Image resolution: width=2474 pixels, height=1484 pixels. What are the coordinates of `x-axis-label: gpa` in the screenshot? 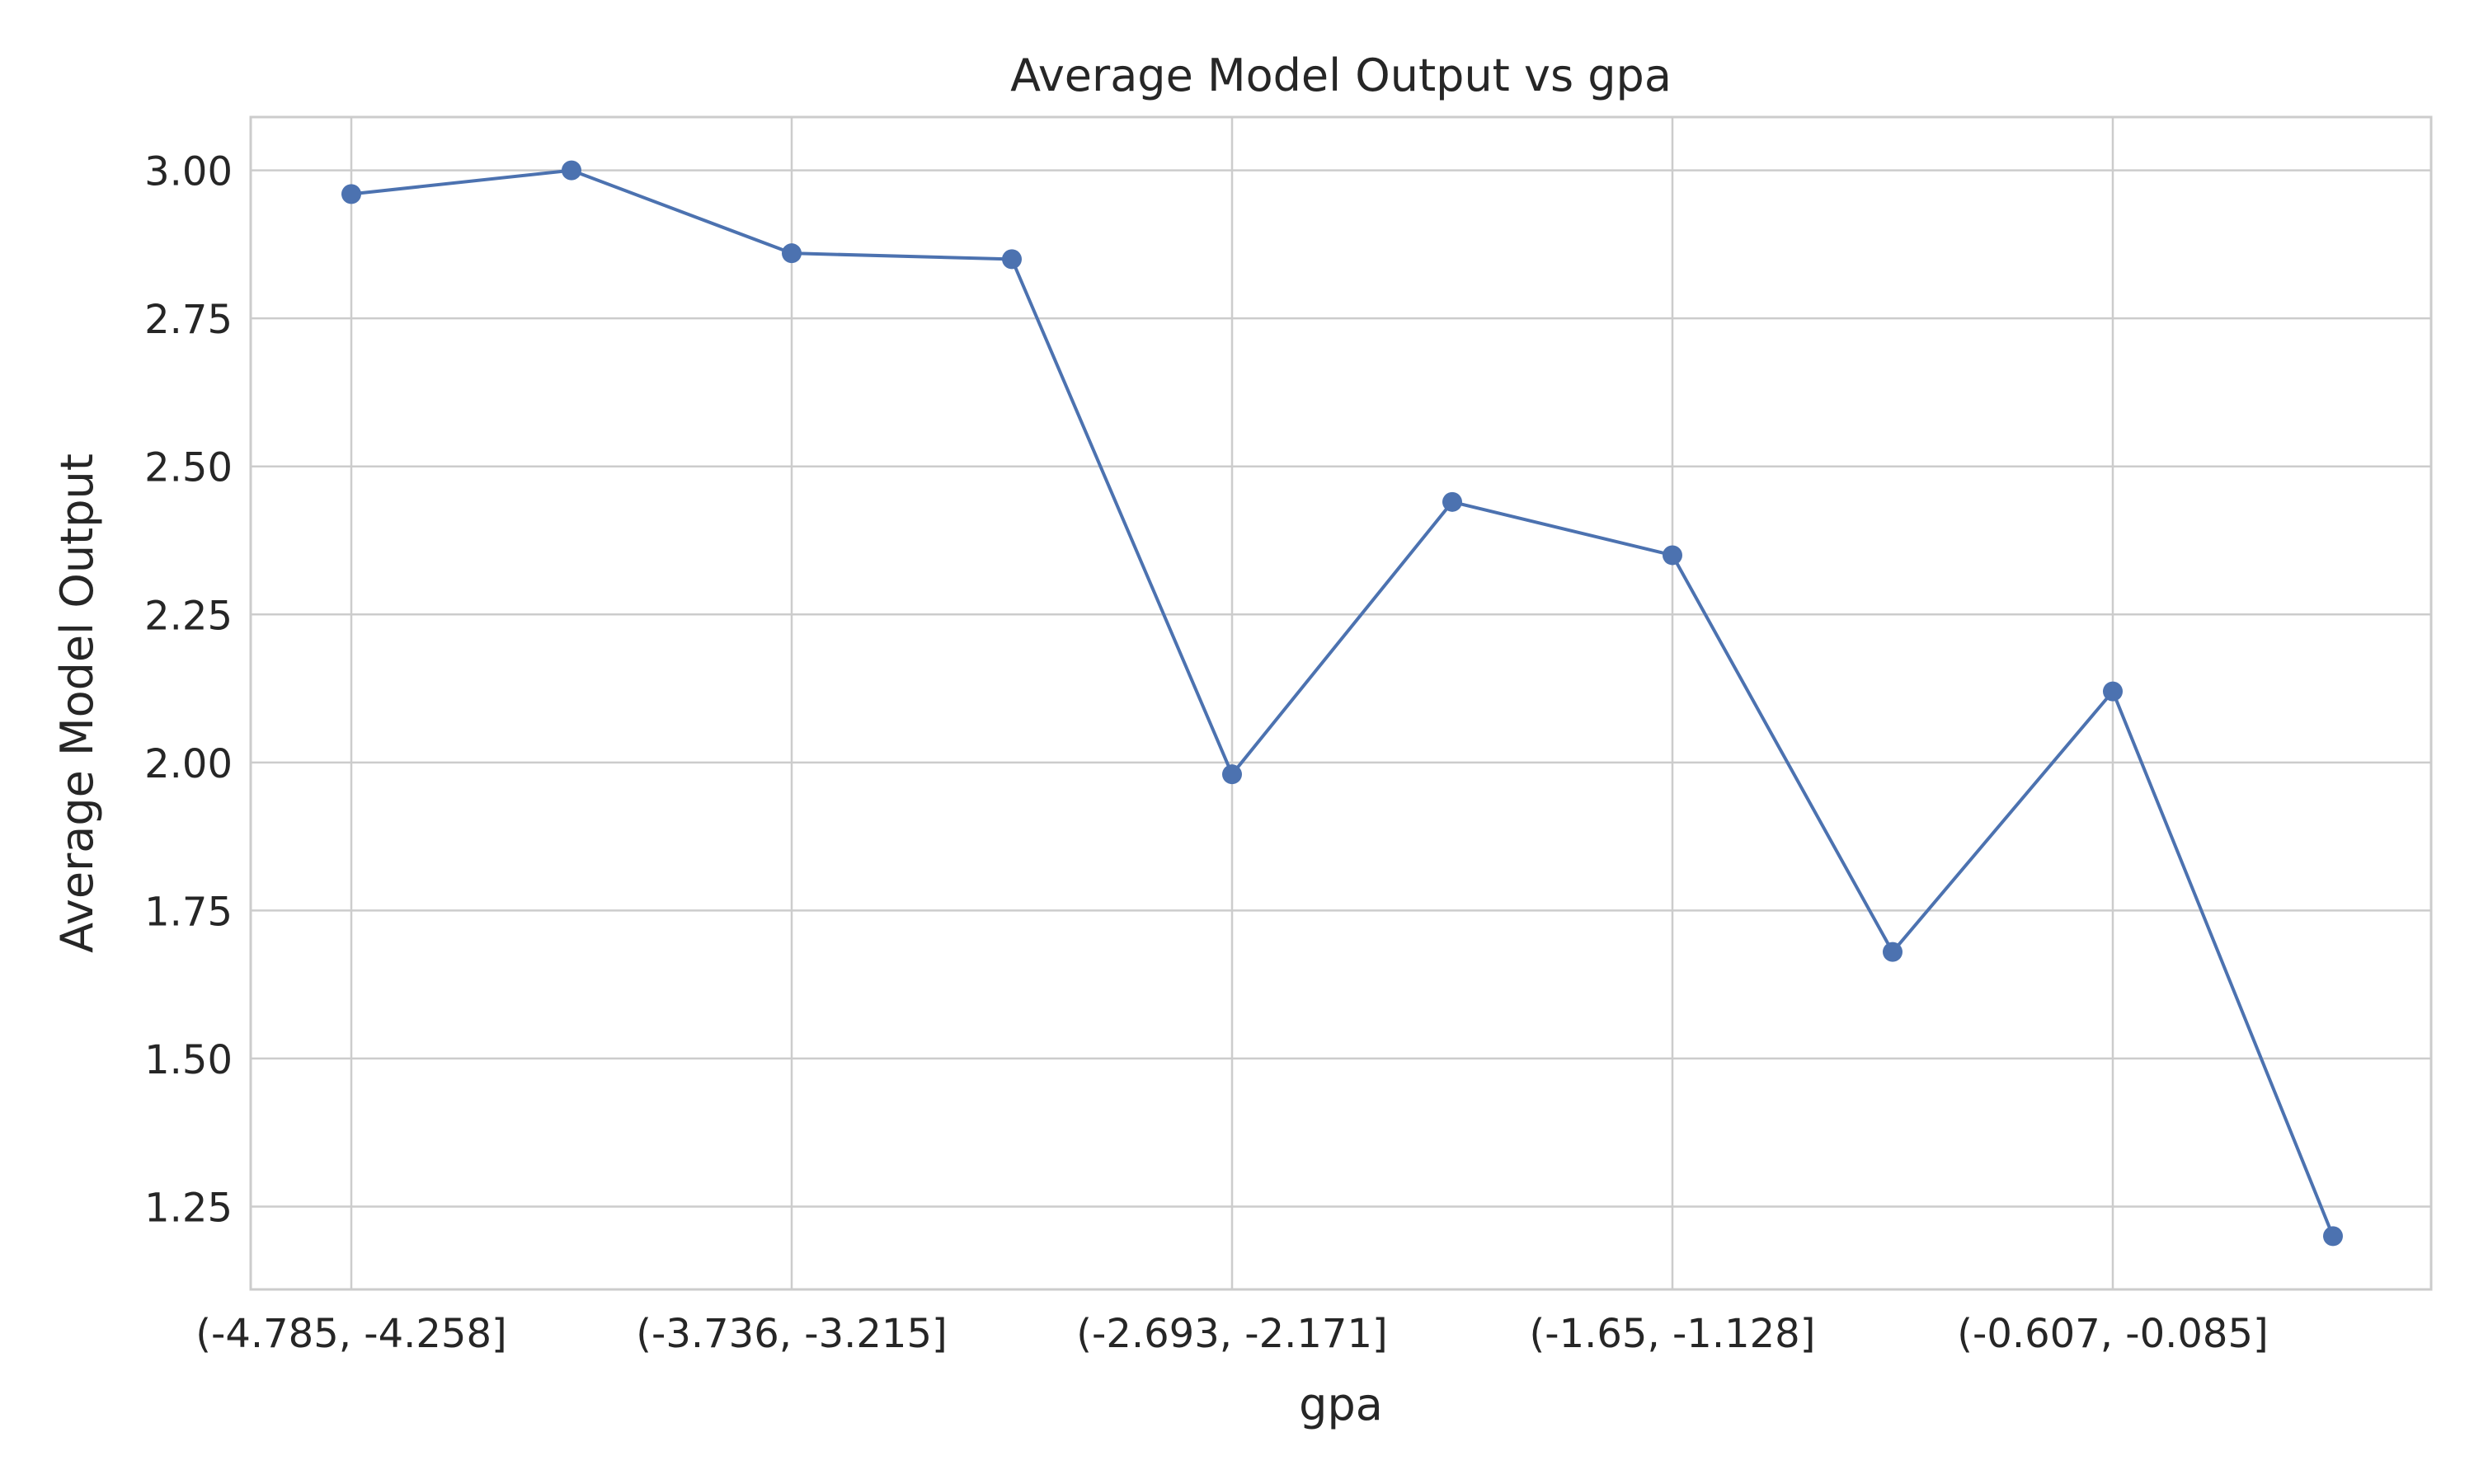 It's located at (1341, 1404).